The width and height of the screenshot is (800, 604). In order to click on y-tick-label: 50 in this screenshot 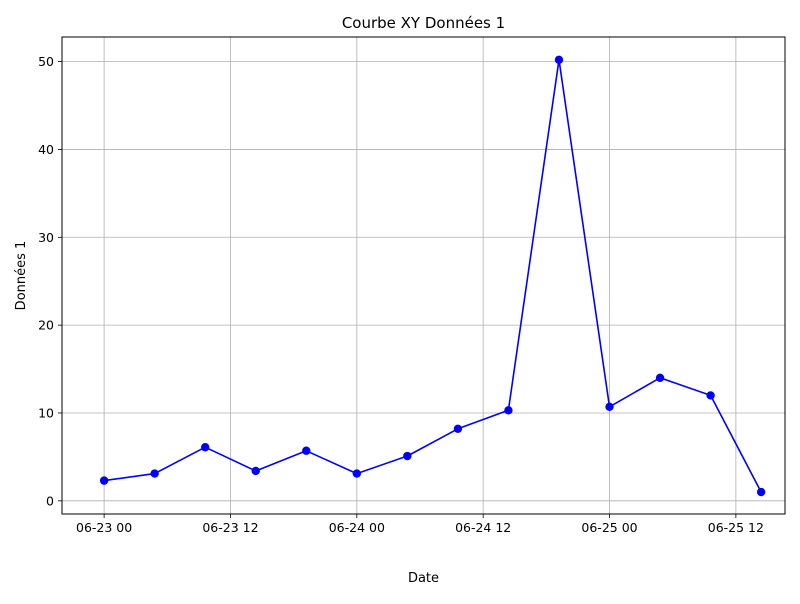, I will do `click(46, 61)`.